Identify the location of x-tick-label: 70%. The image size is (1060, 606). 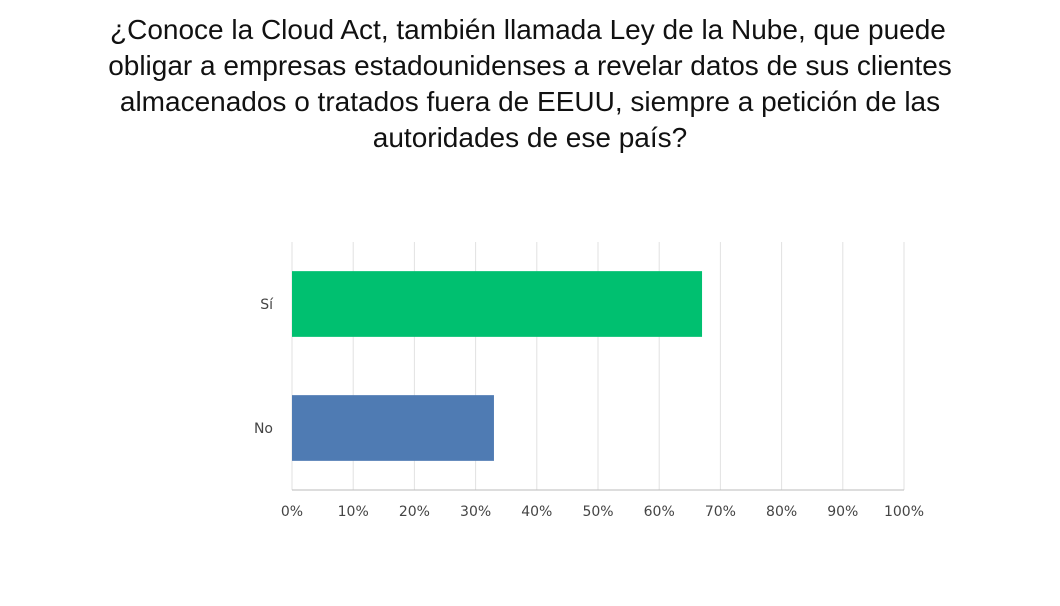
(720, 512).